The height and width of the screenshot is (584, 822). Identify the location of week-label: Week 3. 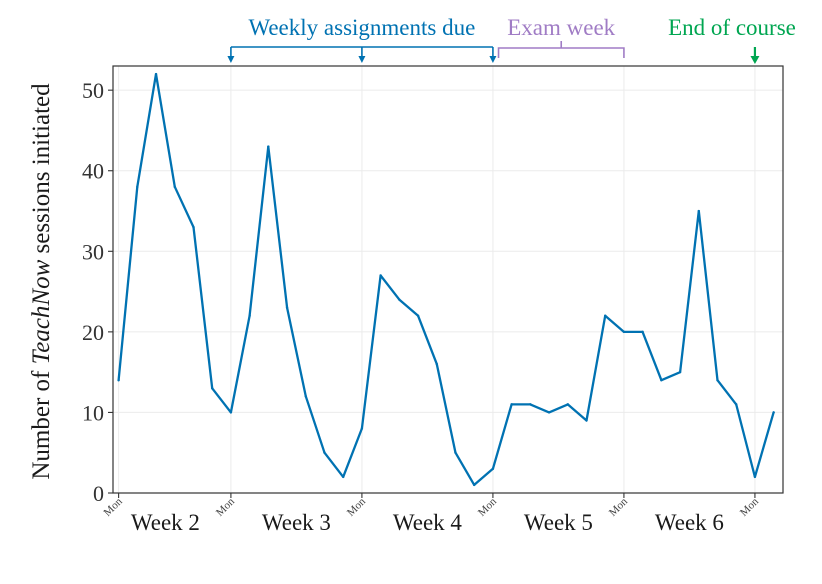
(296, 522).